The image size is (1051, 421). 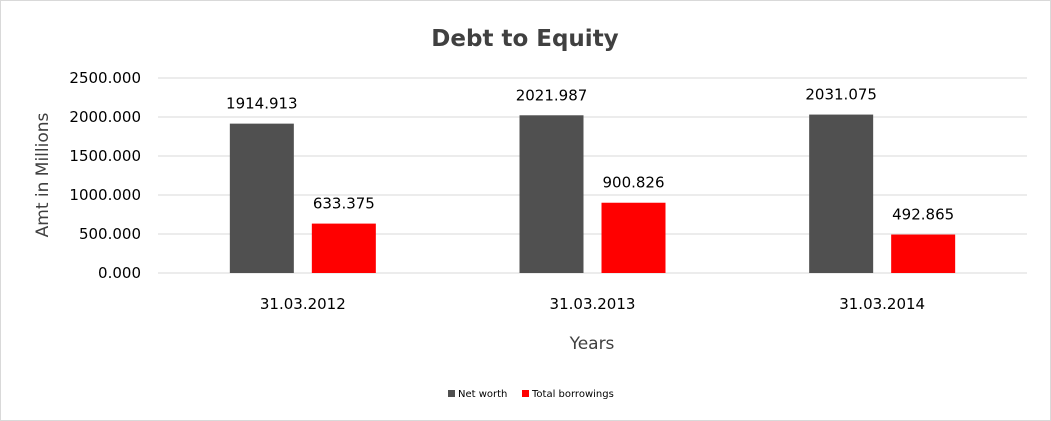 What do you see at coordinates (105, 78) in the screenshot?
I see `y-tick-label: 2500.000` at bounding box center [105, 78].